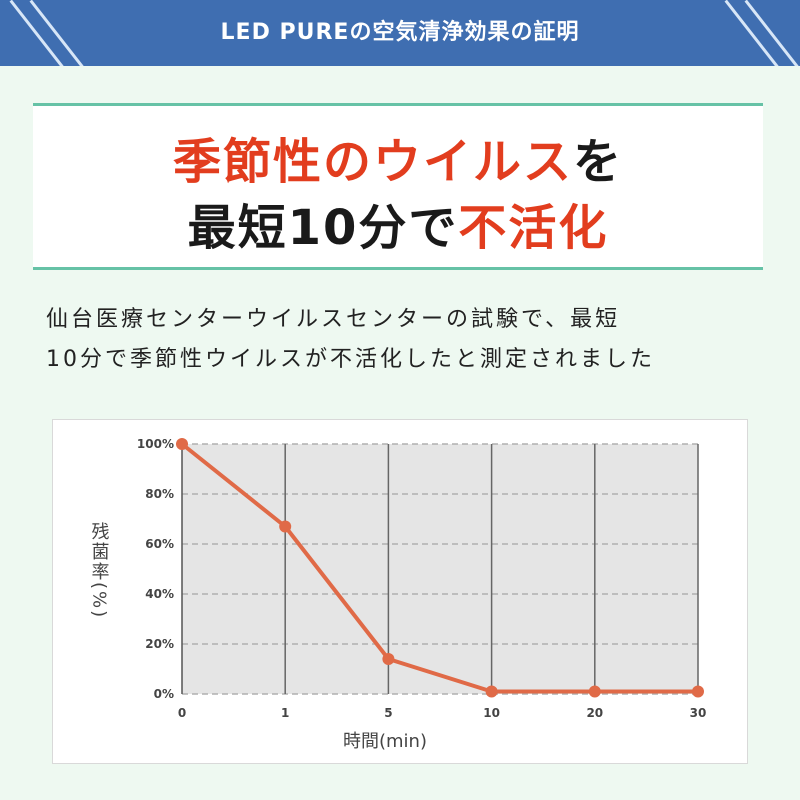  Describe the element at coordinates (388, 713) in the screenshot. I see `x-tick-label: 5` at that location.